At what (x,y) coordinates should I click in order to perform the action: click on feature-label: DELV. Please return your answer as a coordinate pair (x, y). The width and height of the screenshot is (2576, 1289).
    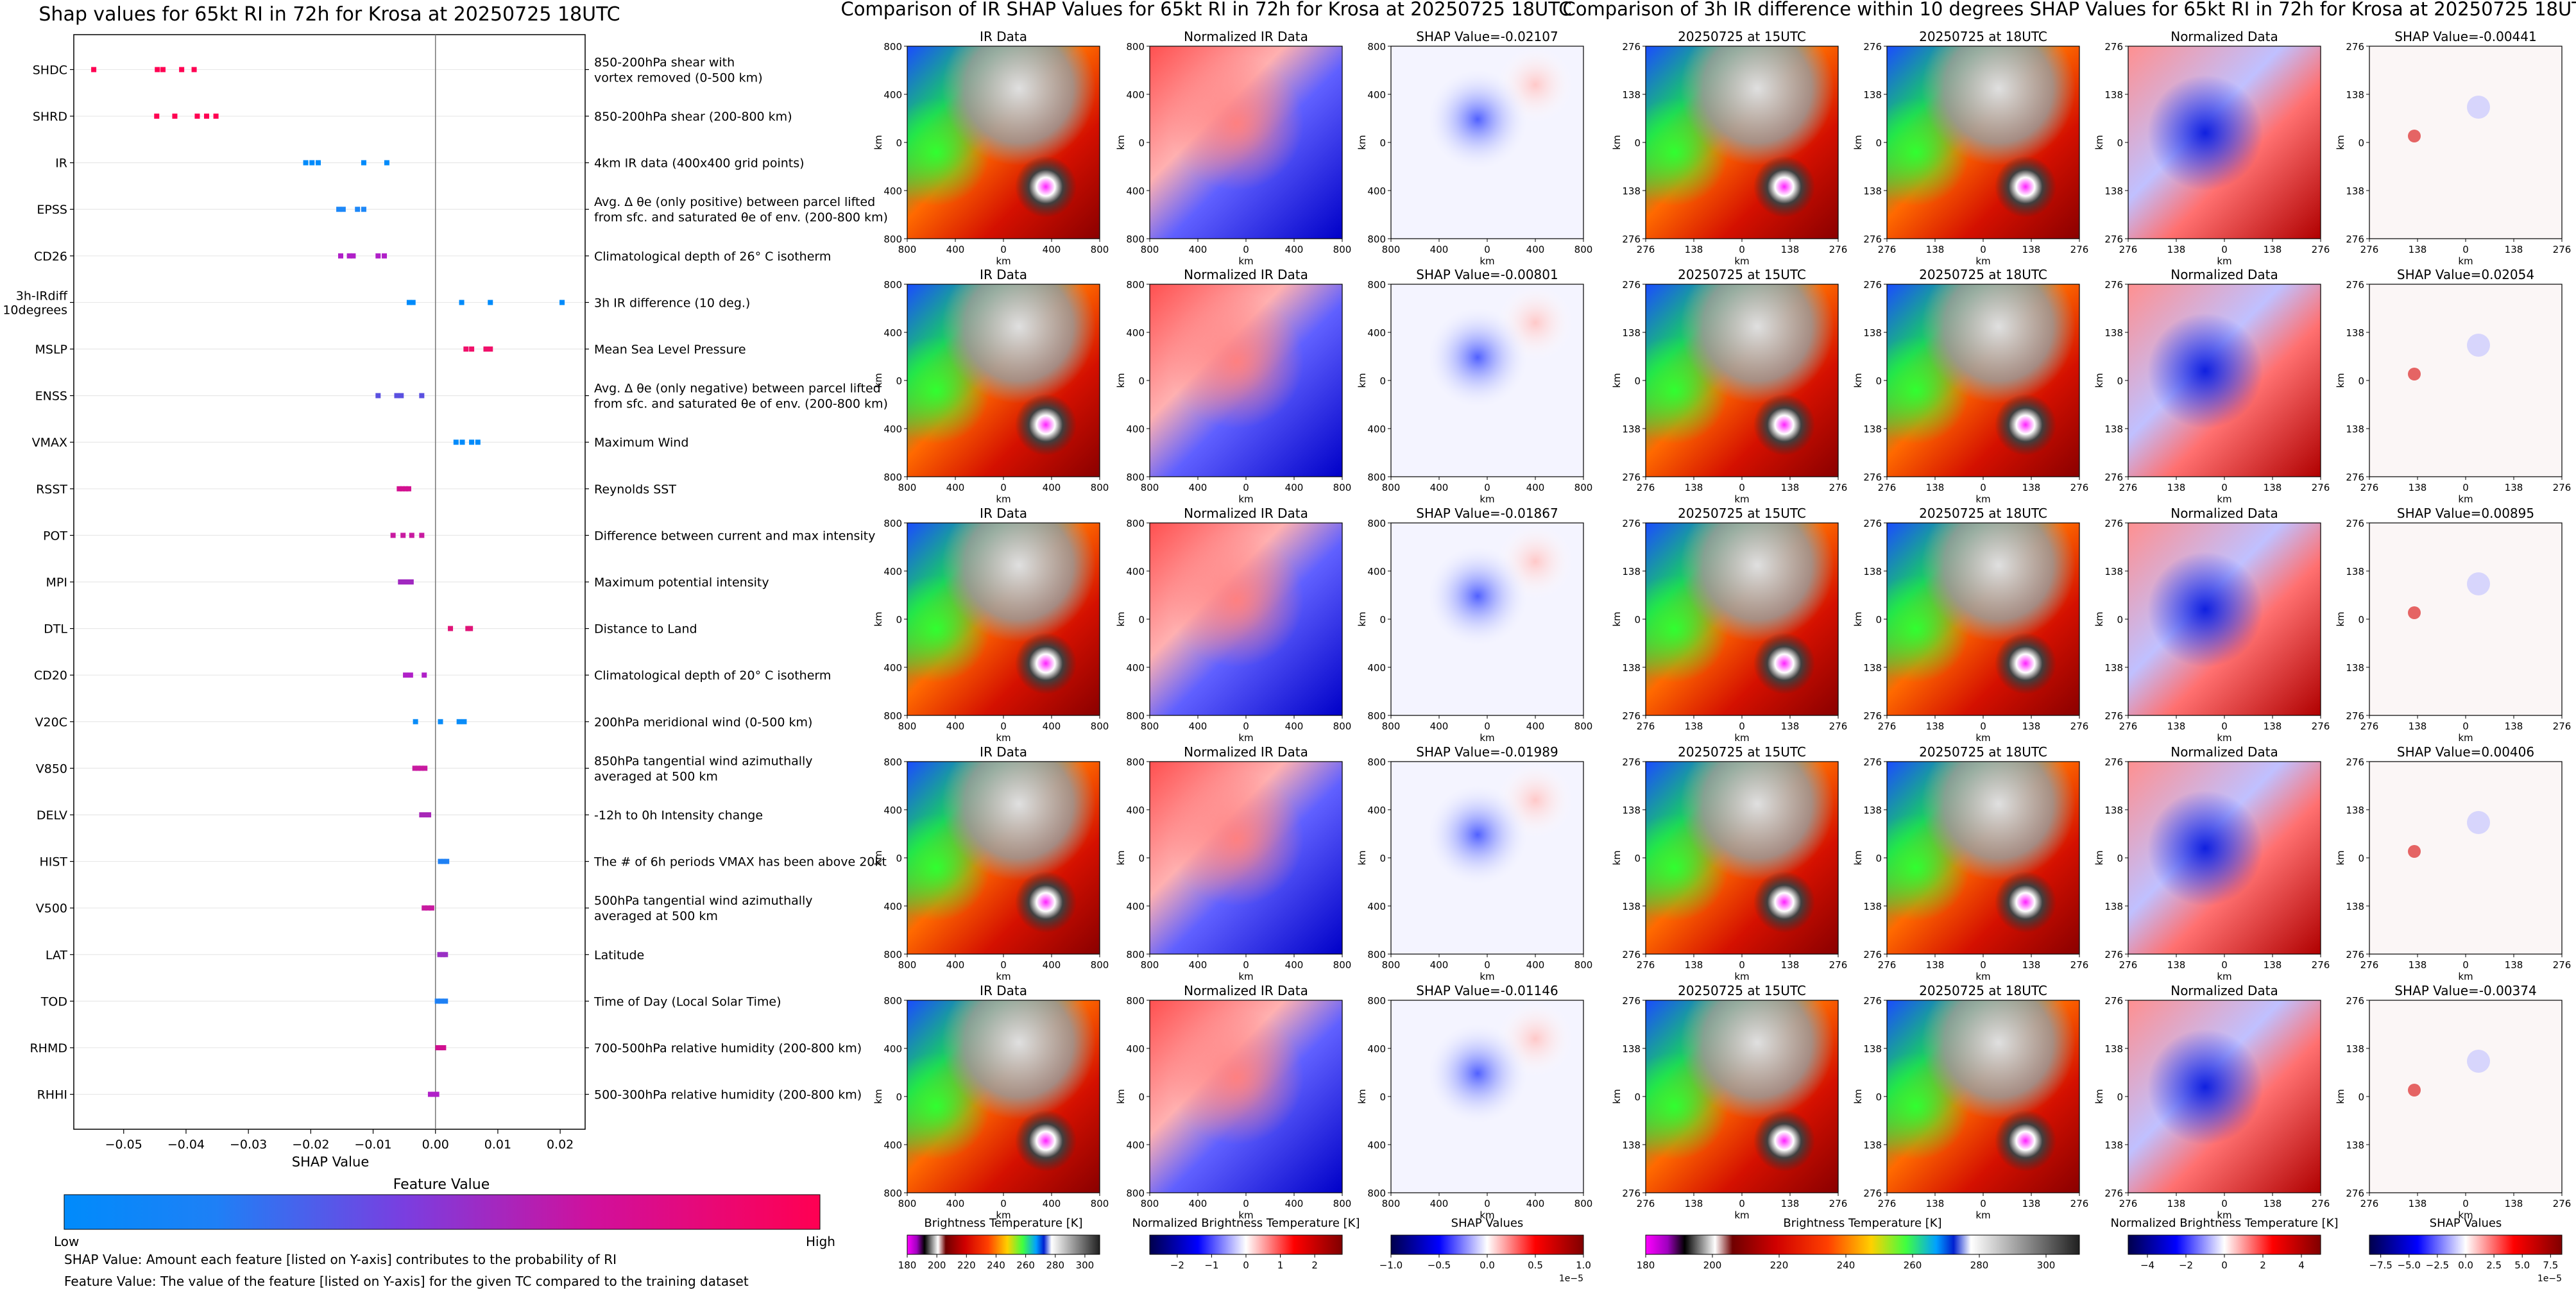
    Looking at the image, I should click on (52, 815).